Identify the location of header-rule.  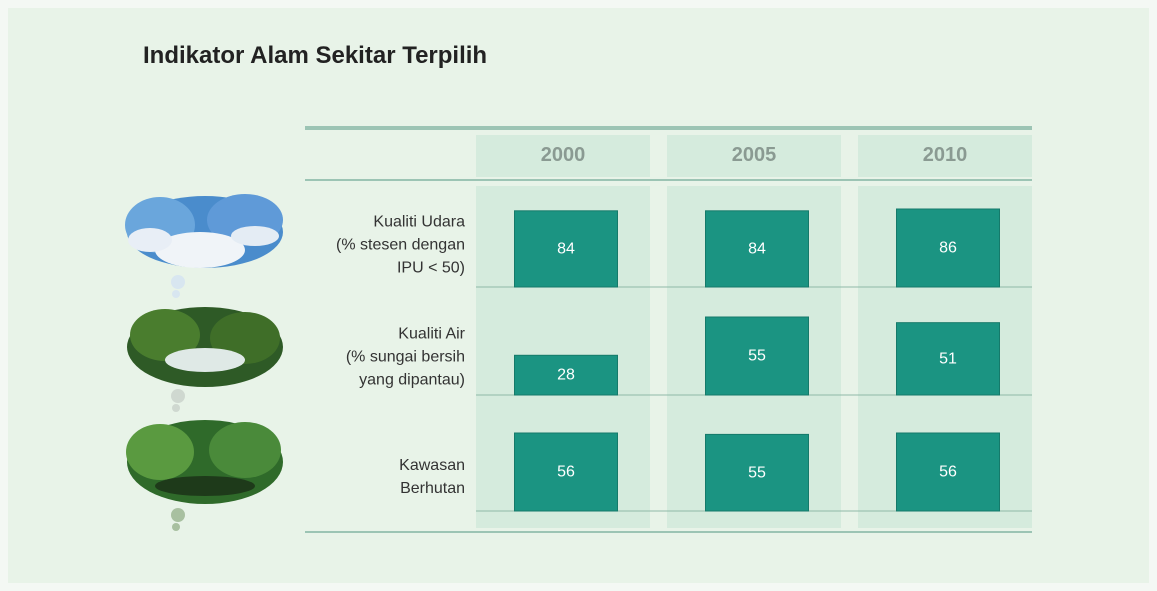
(668, 180).